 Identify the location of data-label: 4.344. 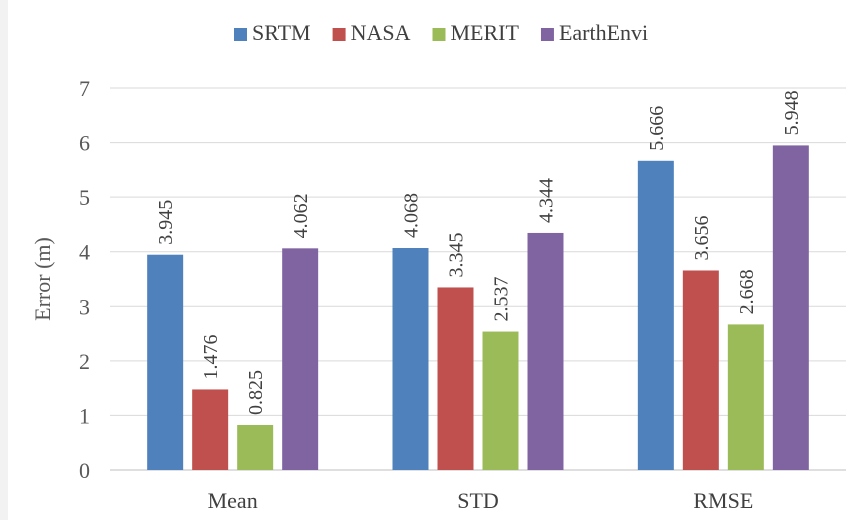
(547, 200).